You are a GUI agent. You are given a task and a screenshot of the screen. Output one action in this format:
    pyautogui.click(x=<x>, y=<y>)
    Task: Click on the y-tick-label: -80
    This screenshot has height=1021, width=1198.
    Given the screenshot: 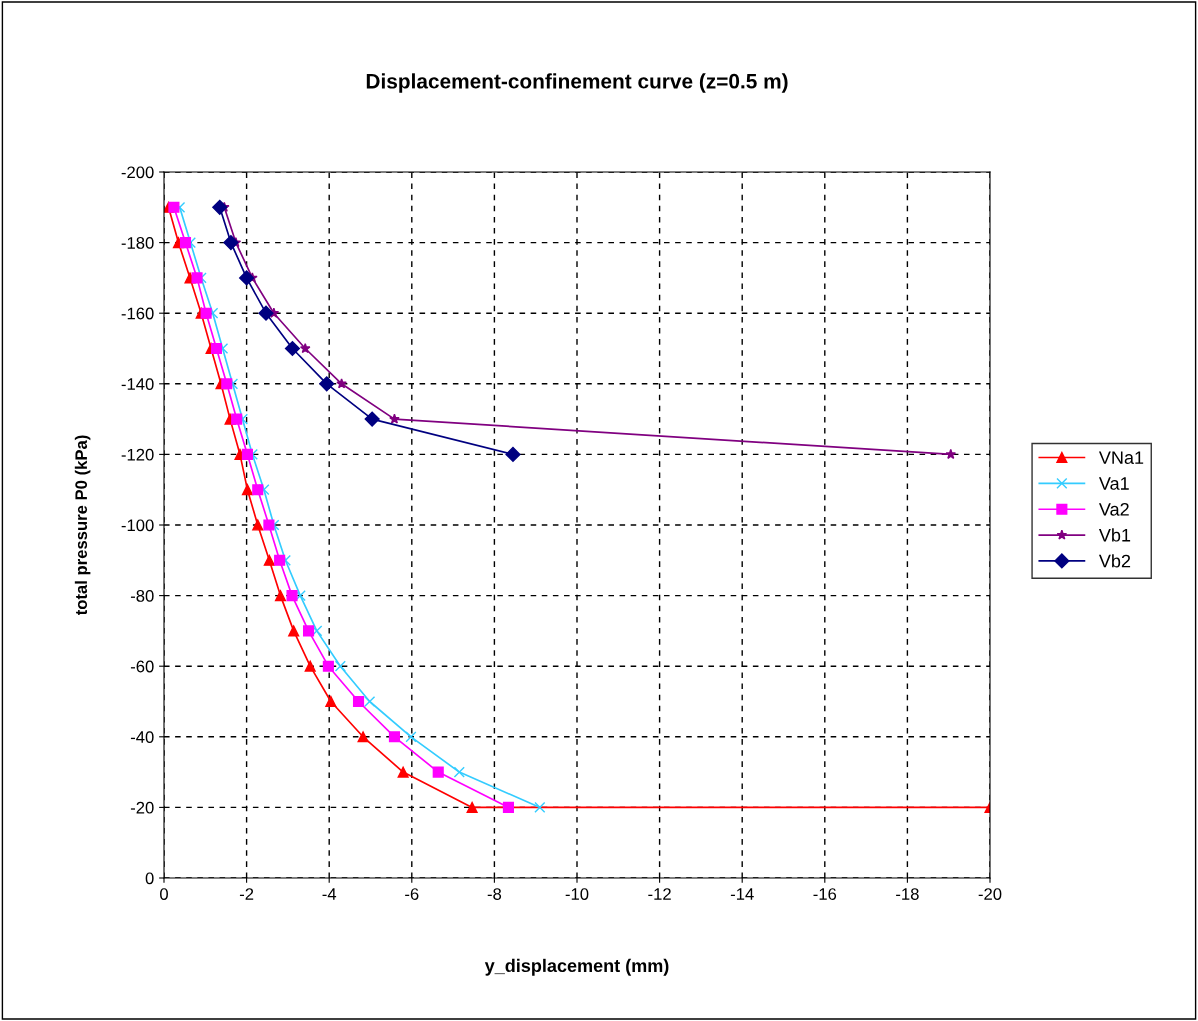 What is the action you would take?
    pyautogui.click(x=142, y=596)
    